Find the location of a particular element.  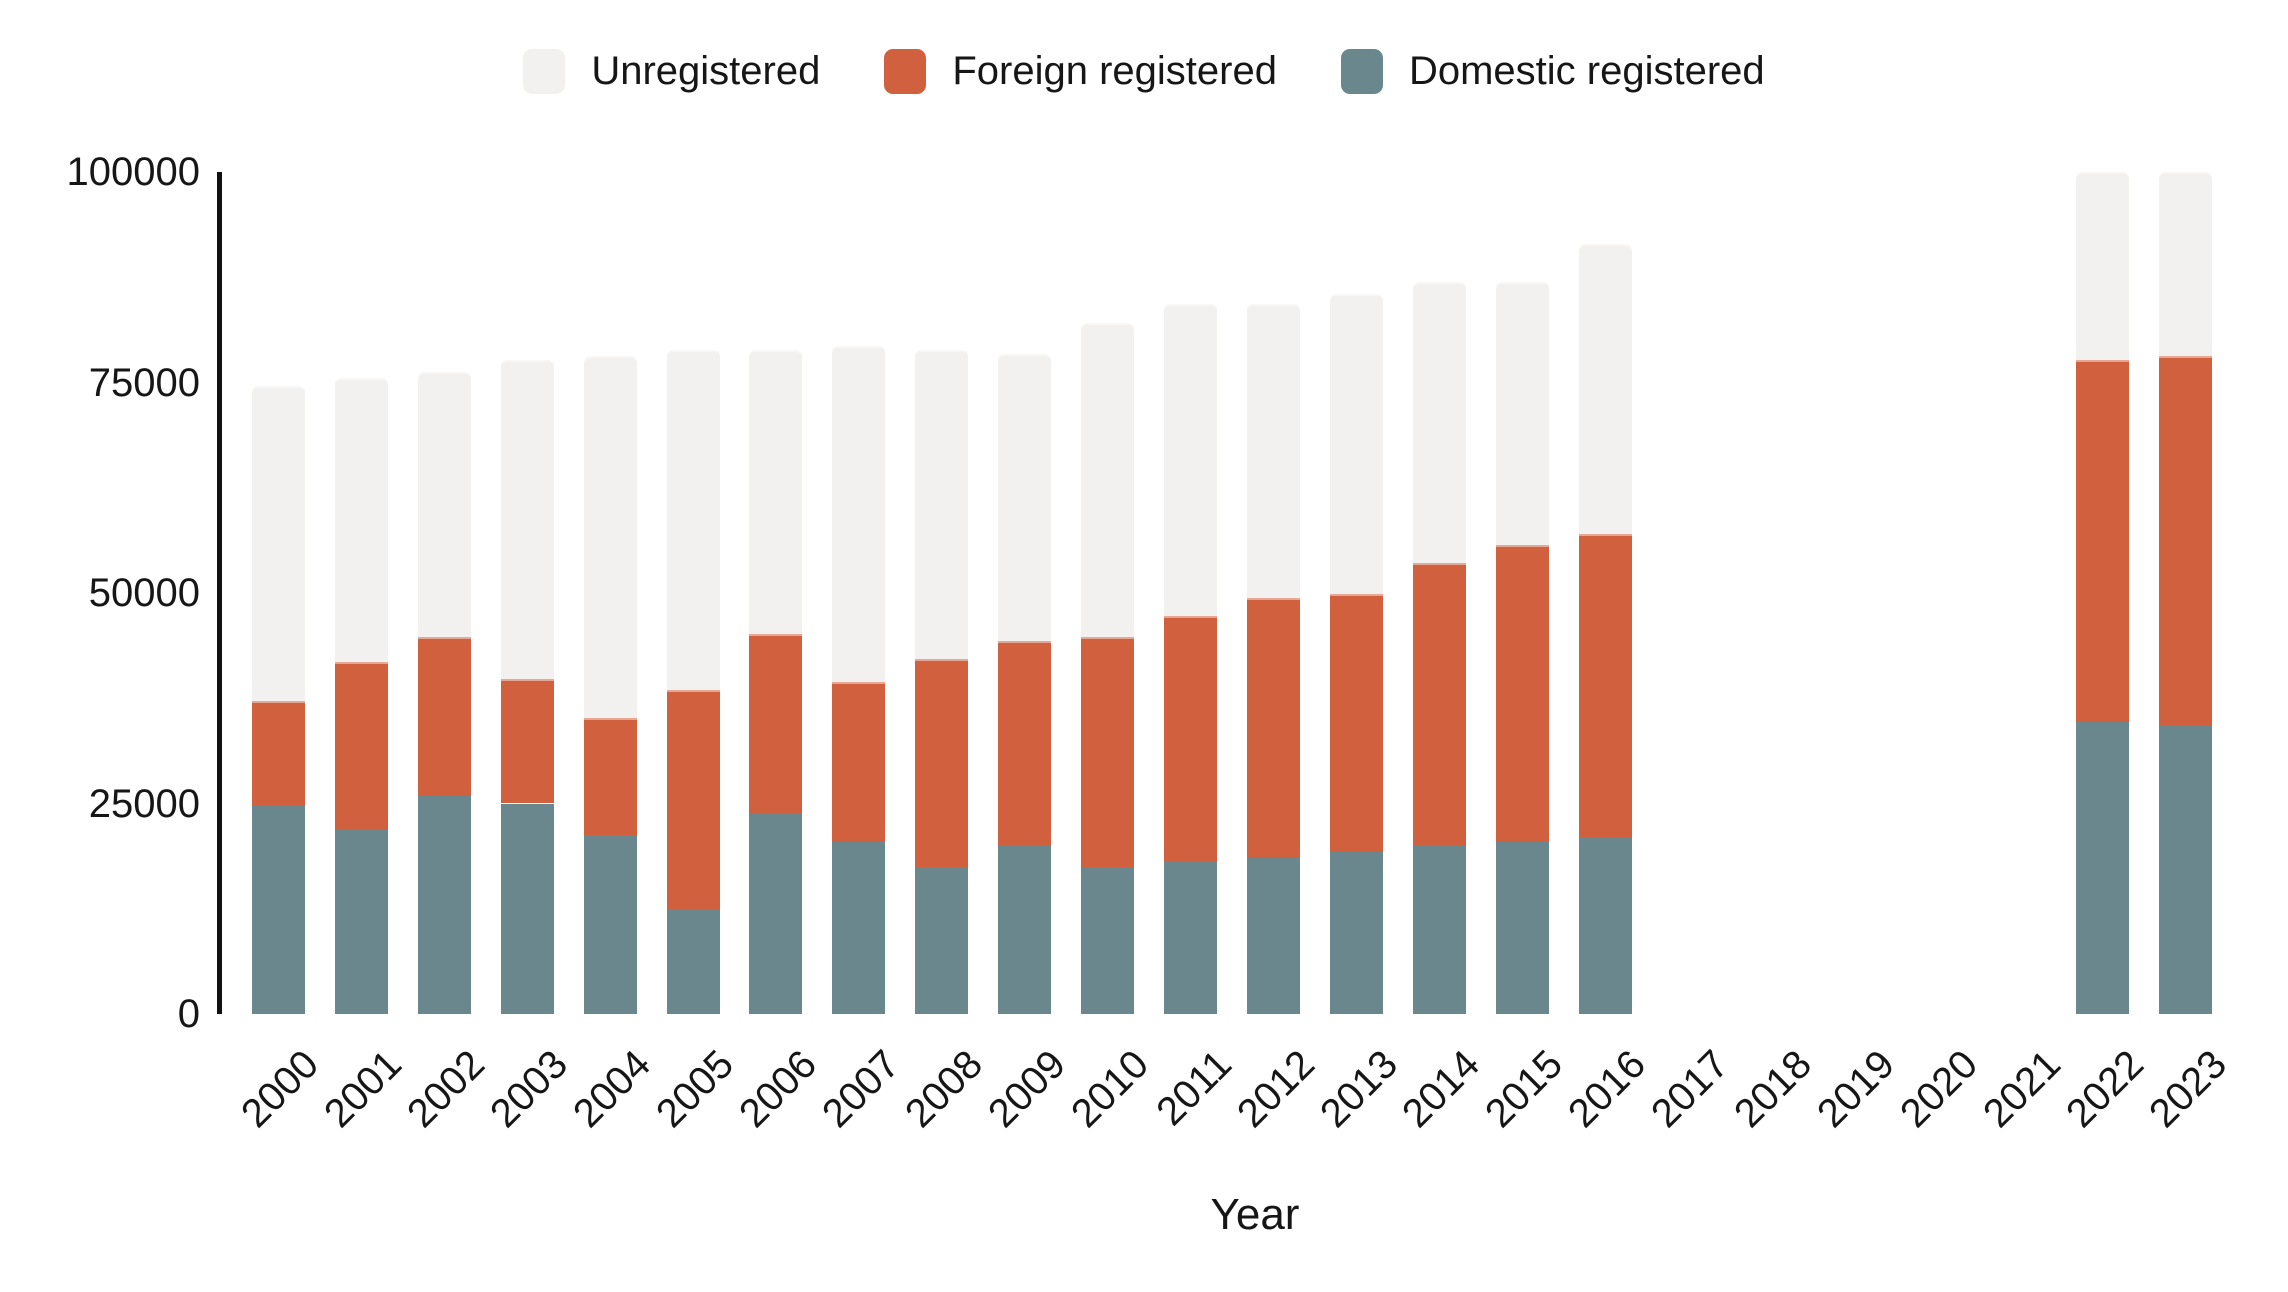

bar-2013-foreign-registered is located at coordinates (1357, 723).